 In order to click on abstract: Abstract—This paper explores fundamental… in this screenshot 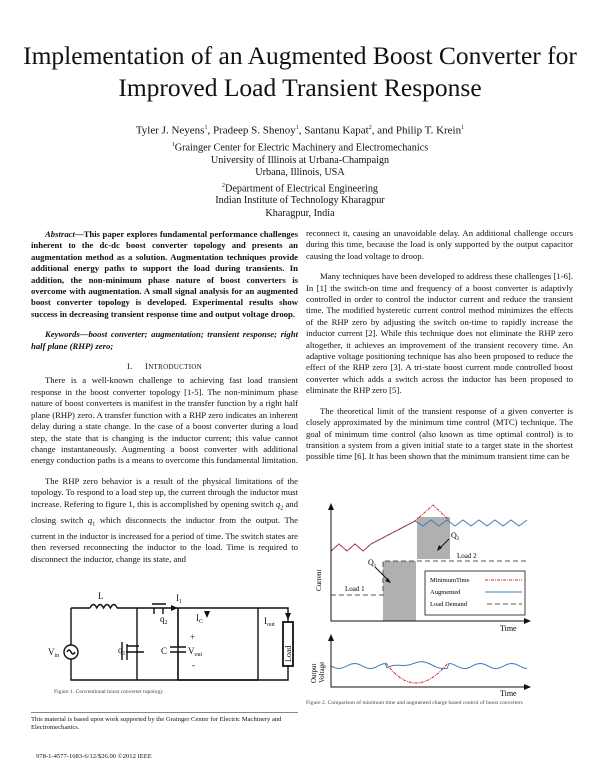, I will do `click(164, 274)`.